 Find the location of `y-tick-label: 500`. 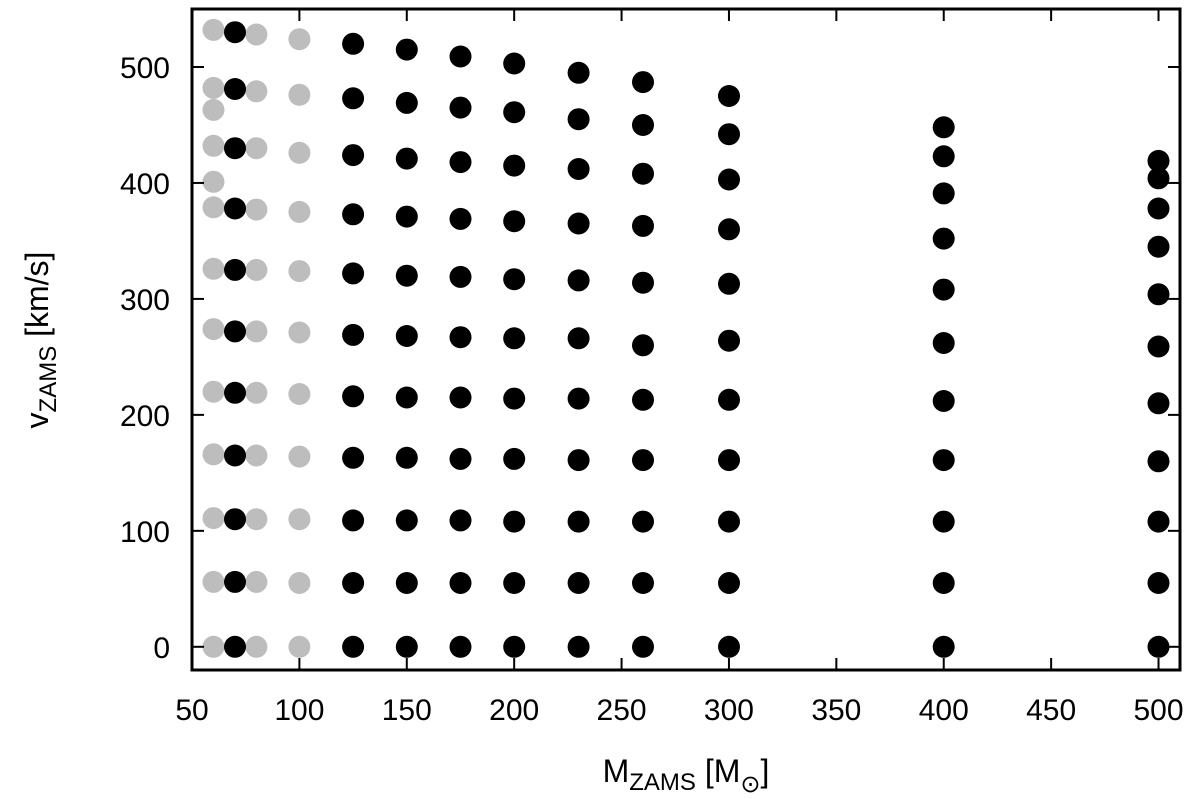

y-tick-label: 500 is located at coordinates (145, 68).